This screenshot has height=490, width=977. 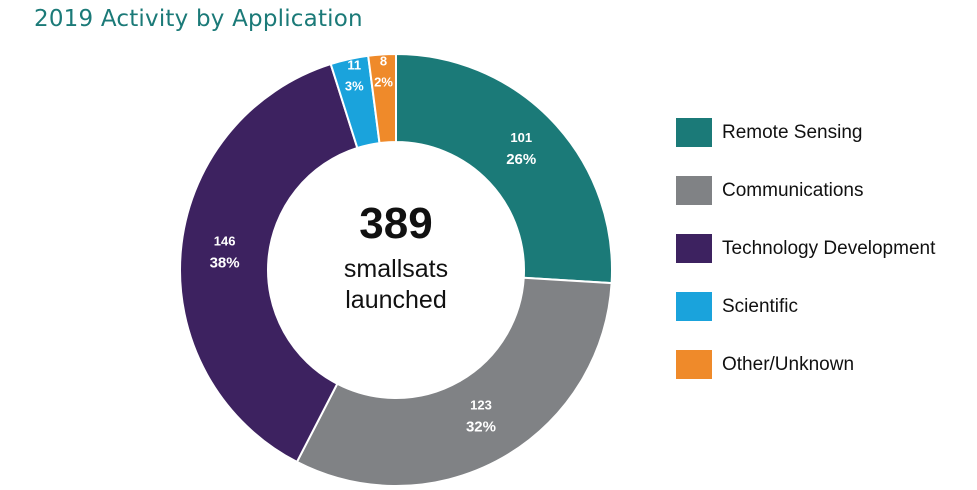 What do you see at coordinates (395, 223) in the screenshot?
I see `center-total: 389` at bounding box center [395, 223].